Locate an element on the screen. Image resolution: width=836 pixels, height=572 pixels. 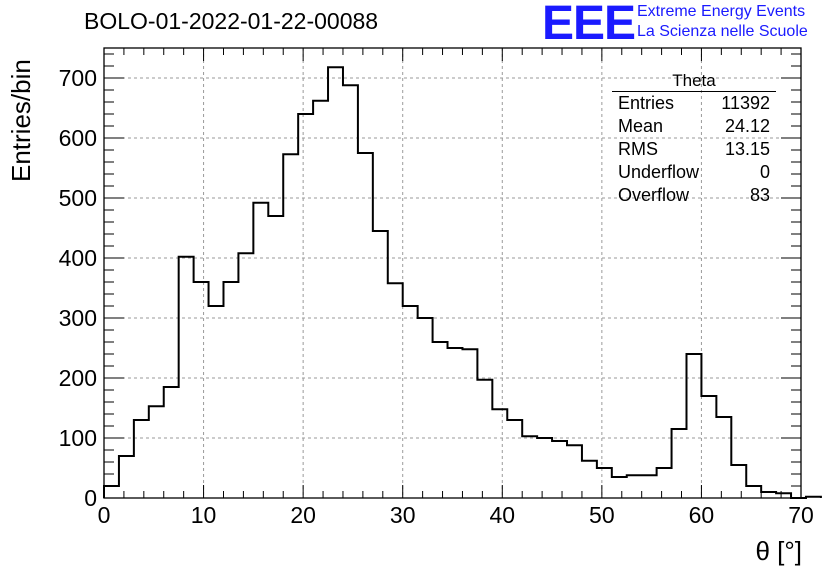
stats-row-underflow: Underflow 0 is located at coordinates (694, 172).